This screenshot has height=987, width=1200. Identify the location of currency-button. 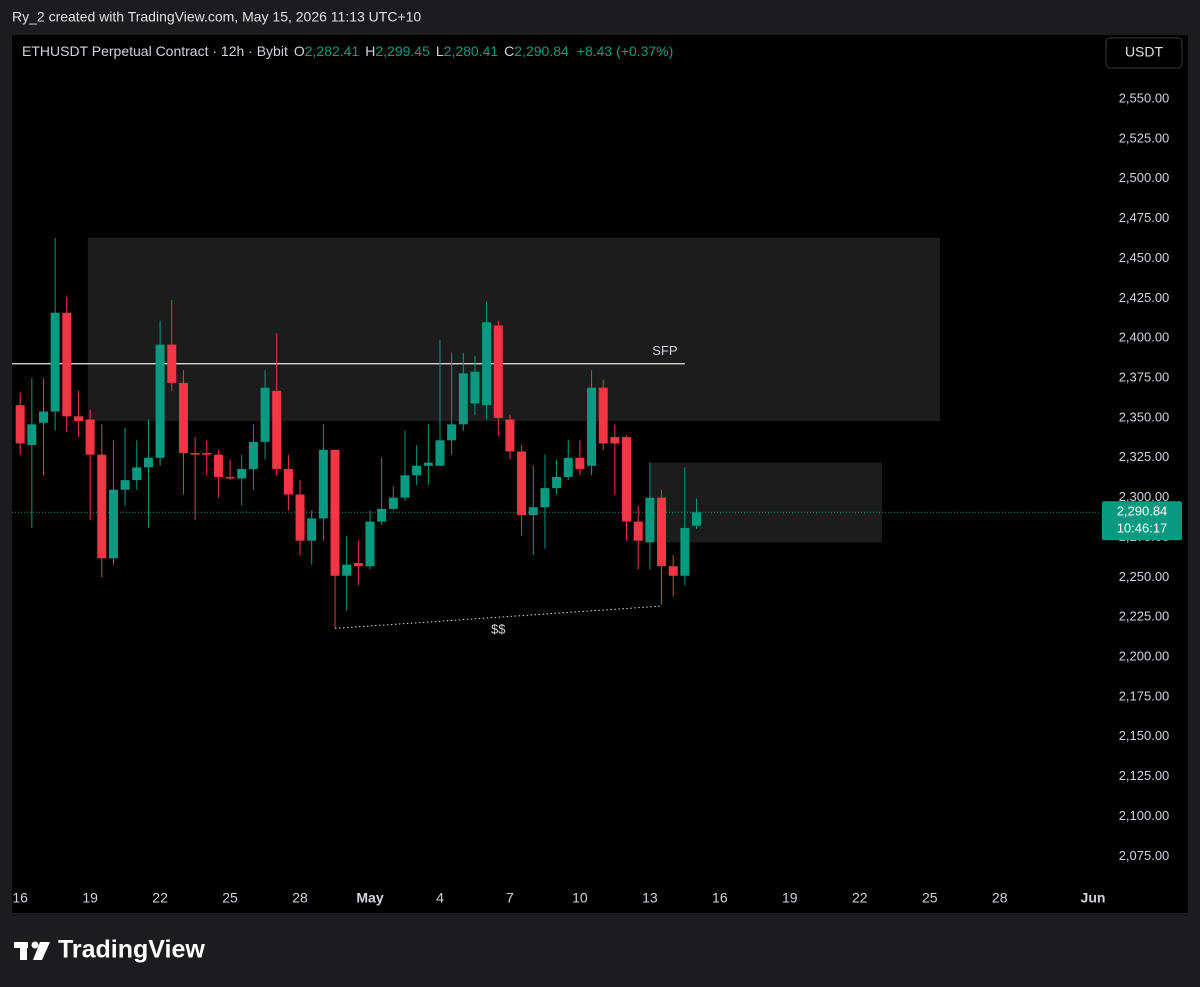
(1144, 53).